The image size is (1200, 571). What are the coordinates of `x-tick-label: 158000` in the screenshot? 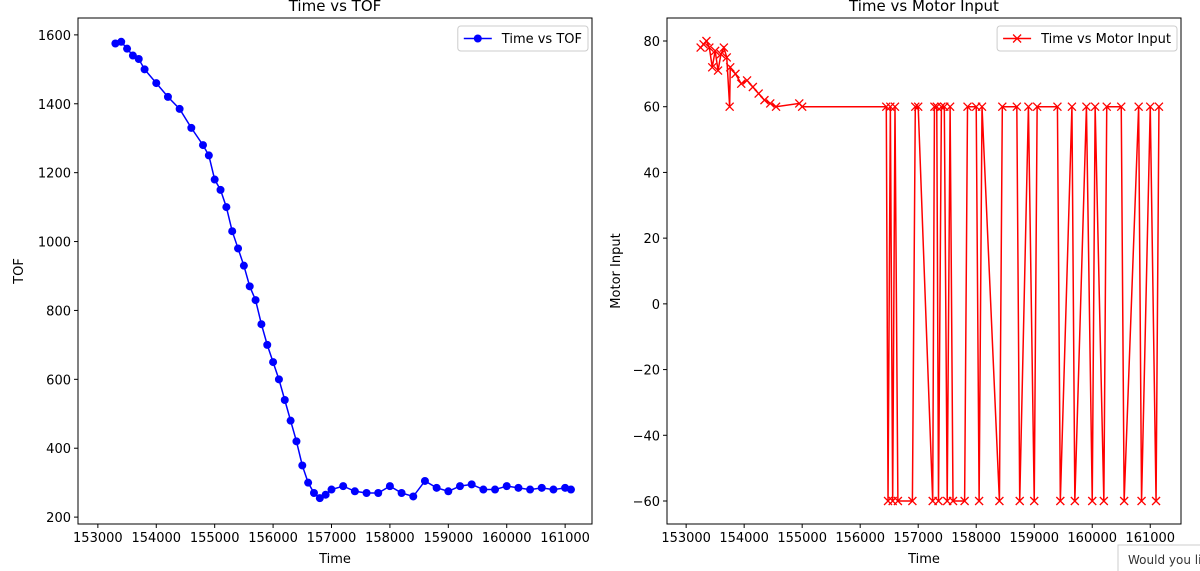 It's located at (976, 538).